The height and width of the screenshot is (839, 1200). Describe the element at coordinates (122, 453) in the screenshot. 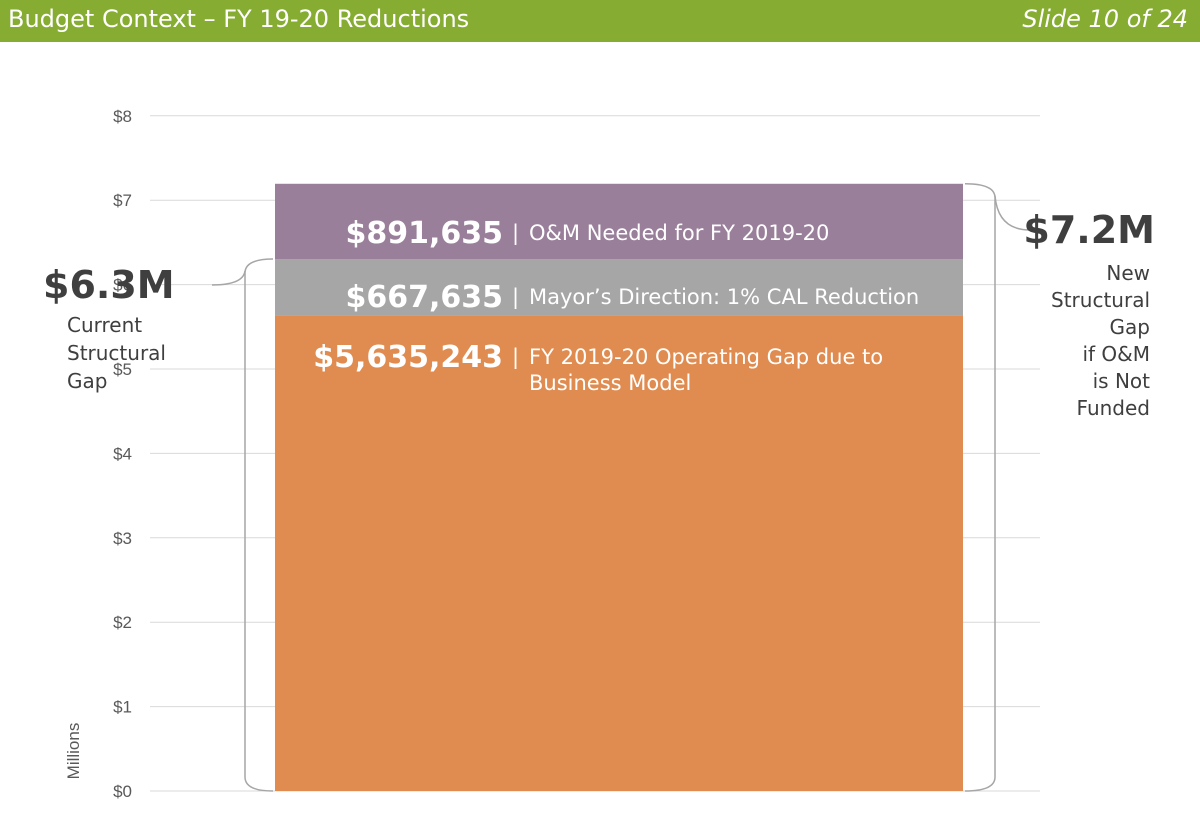

I see `y-tick-label: $4` at that location.